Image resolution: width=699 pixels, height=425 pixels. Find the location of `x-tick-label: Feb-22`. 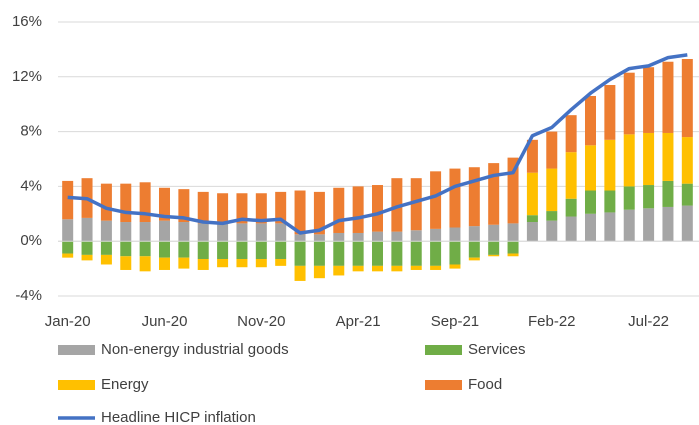

x-tick-label: Feb-22 is located at coordinates (552, 321).